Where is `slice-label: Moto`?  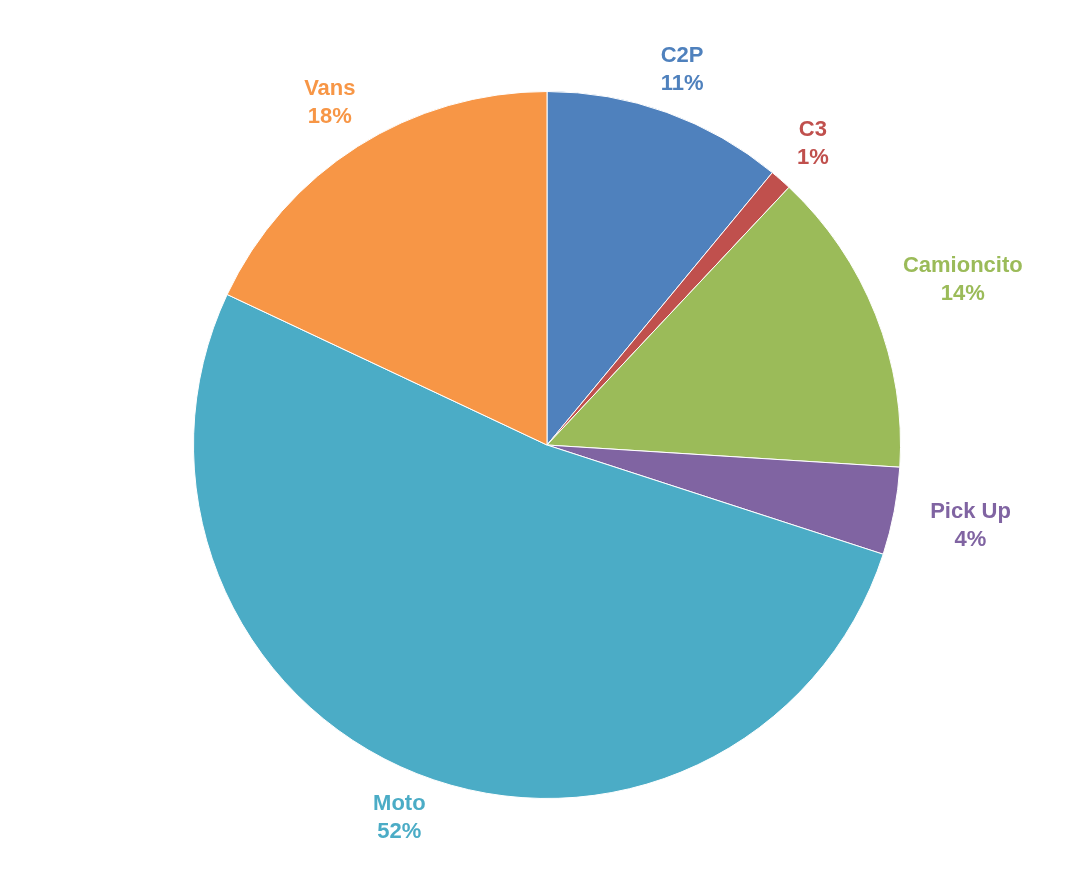
slice-label: Moto is located at coordinates (399, 803).